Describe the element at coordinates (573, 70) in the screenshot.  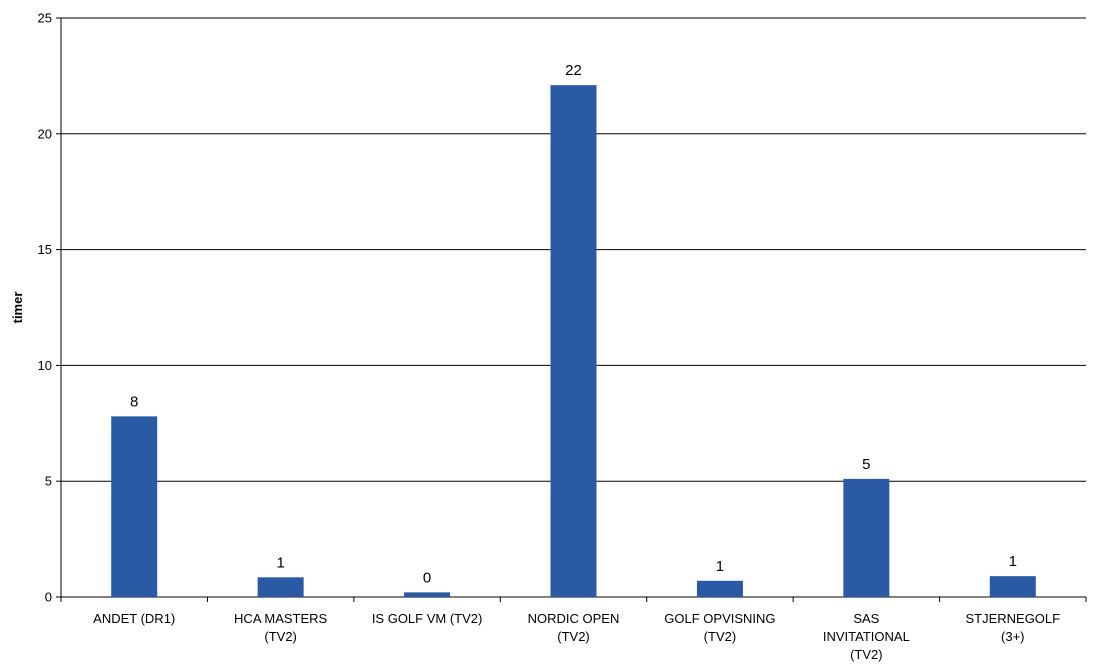
I see `data-label: 22` at that location.